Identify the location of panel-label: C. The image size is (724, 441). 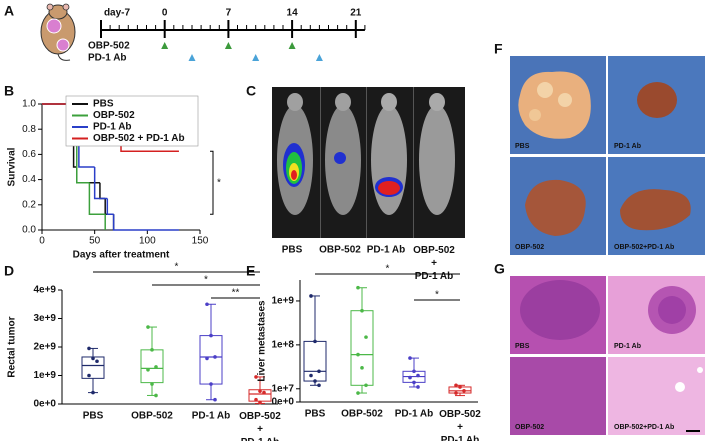
(251, 91).